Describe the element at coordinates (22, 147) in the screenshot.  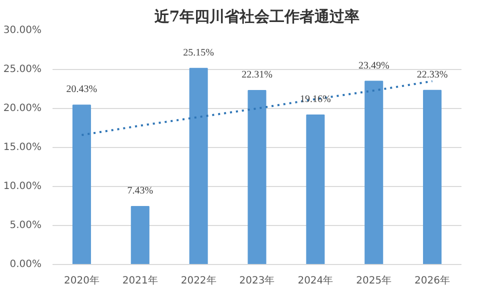
I see `y-tick-label: 15.00%` at that location.